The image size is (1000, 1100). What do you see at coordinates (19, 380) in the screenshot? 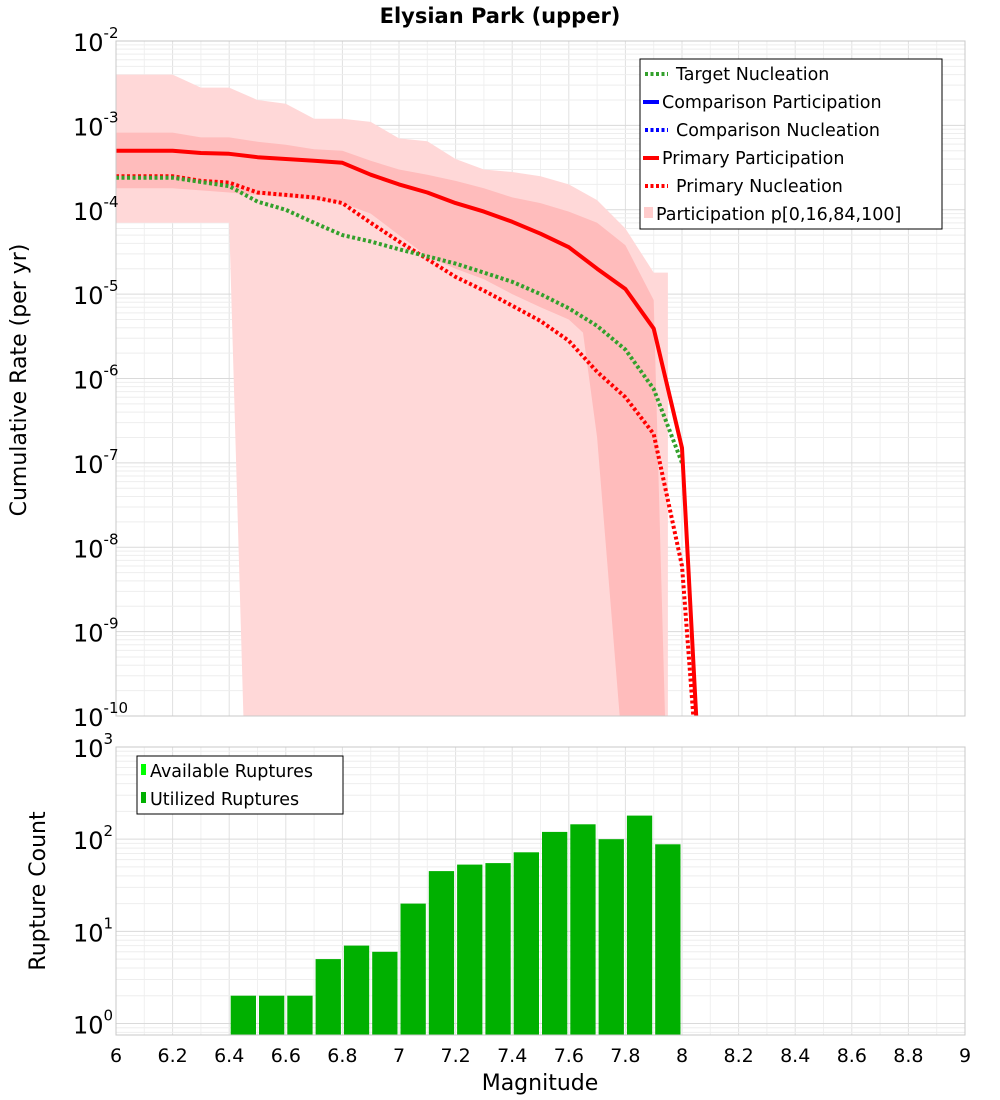
I see `rate-plot-y-label: Cumulative Rate (per yr)` at bounding box center [19, 380].